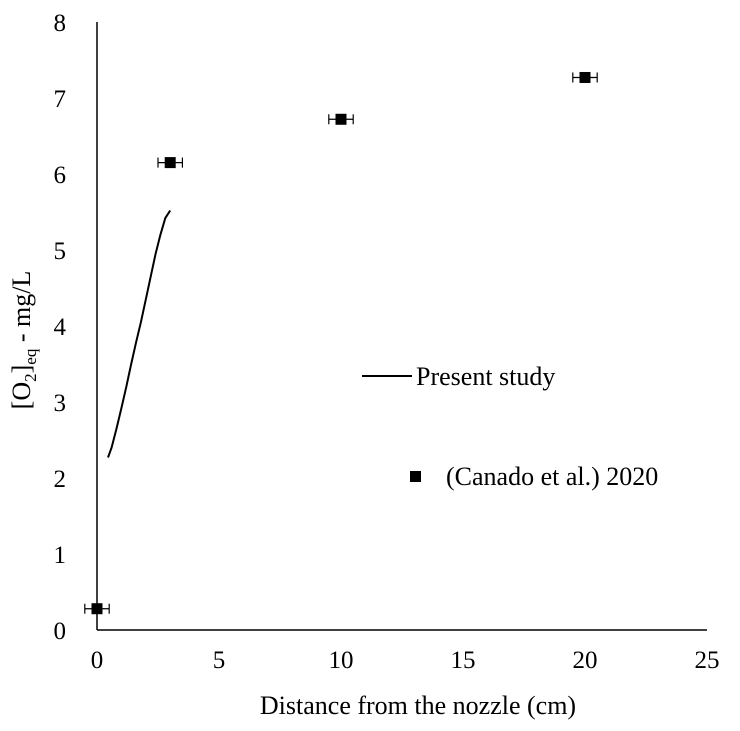 This screenshot has height=731, width=740. I want to click on y-axis-title-base: [O, so click(21, 395).